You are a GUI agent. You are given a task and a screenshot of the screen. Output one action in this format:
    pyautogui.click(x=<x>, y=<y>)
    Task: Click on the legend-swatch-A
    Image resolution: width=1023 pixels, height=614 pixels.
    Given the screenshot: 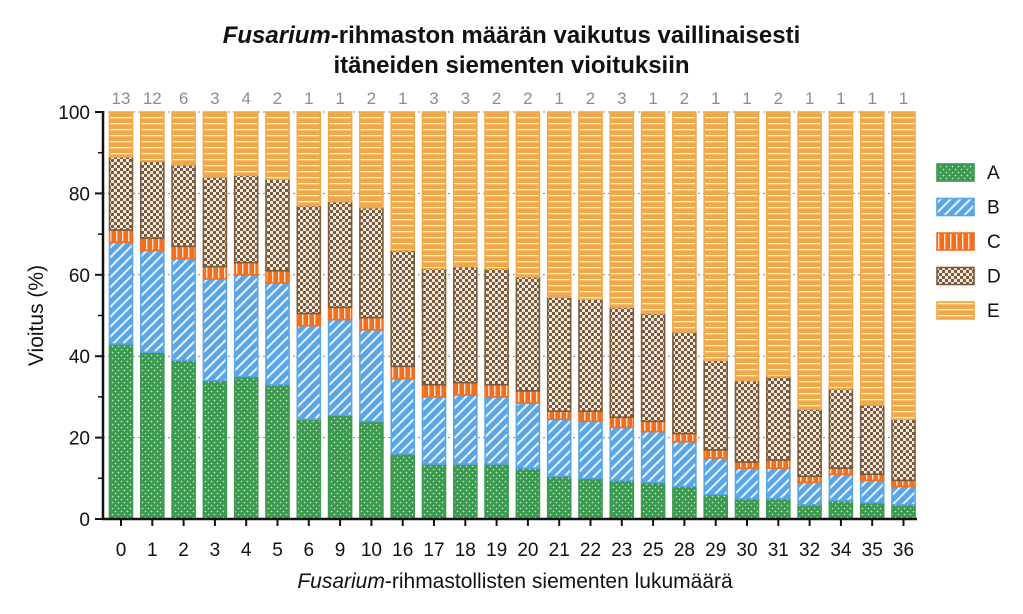 What is the action you would take?
    pyautogui.click(x=955, y=172)
    